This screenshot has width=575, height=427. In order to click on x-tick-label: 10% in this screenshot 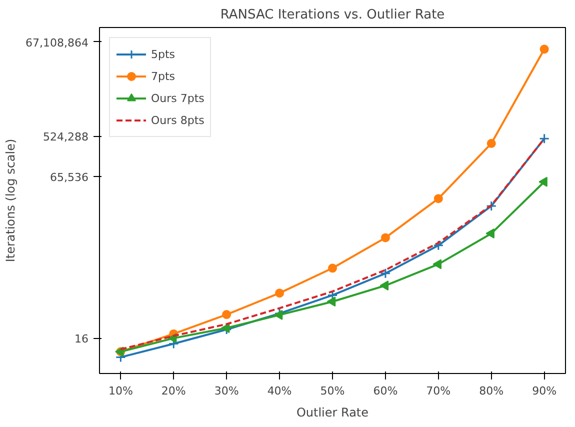, I will do `click(120, 391)`.